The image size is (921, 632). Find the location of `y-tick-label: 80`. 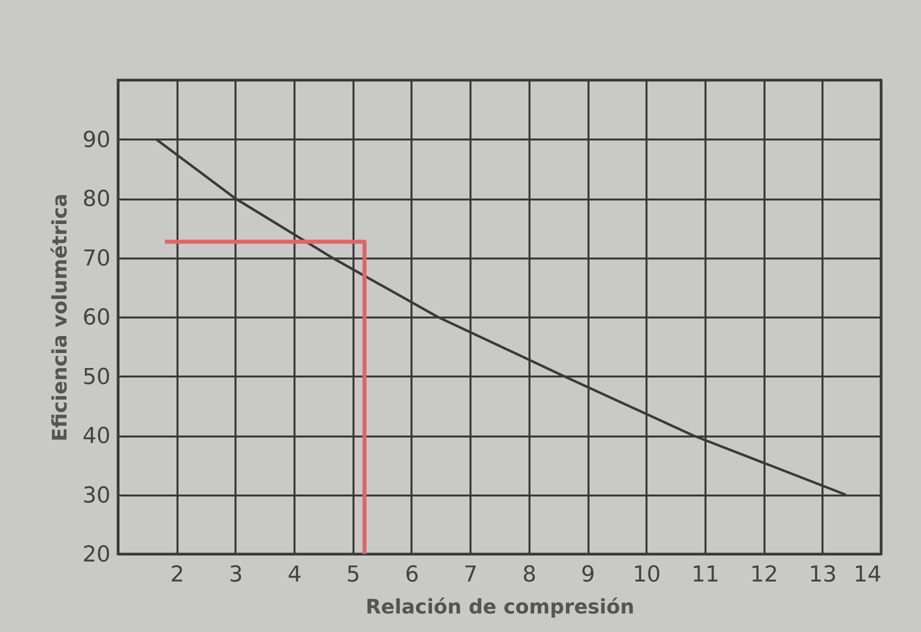

y-tick-label: 80 is located at coordinates (96, 199).